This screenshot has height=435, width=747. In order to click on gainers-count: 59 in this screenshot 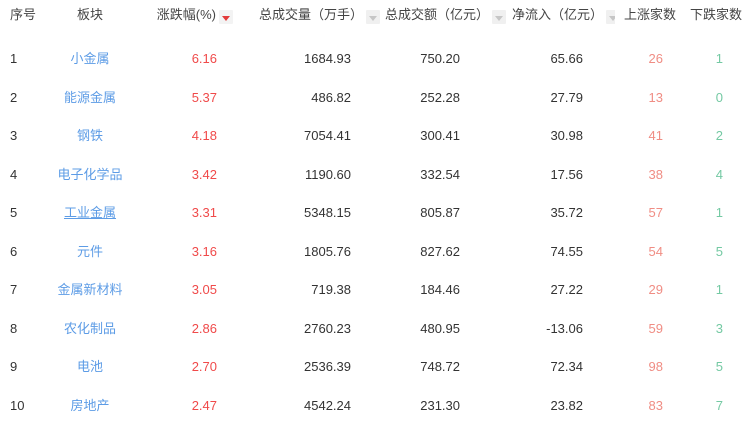, I will do `click(655, 328)`.